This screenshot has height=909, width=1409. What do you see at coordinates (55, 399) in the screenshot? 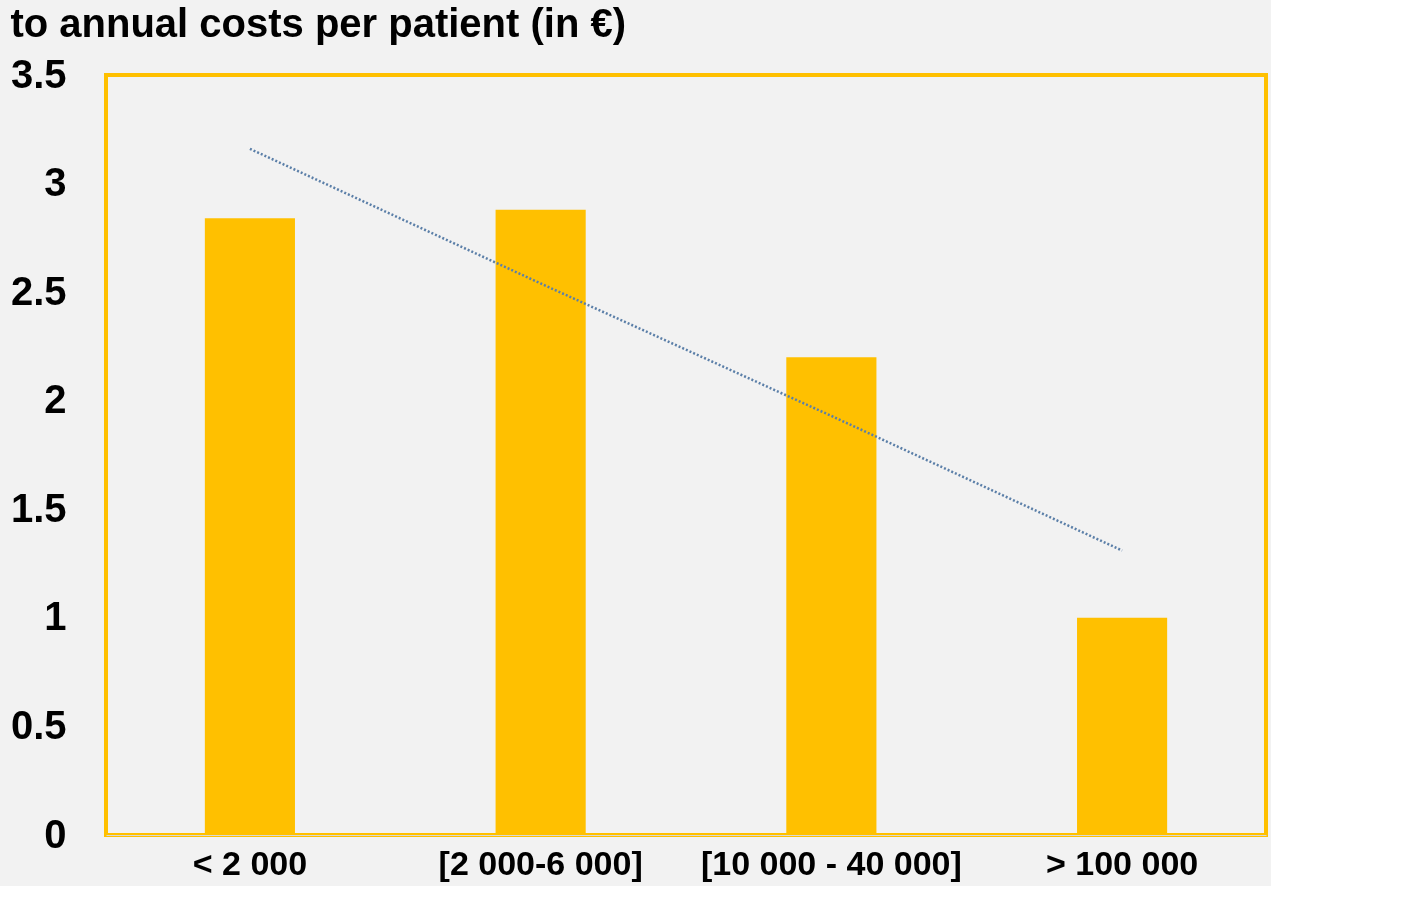
I see `y-tick-label: 2` at bounding box center [55, 399].